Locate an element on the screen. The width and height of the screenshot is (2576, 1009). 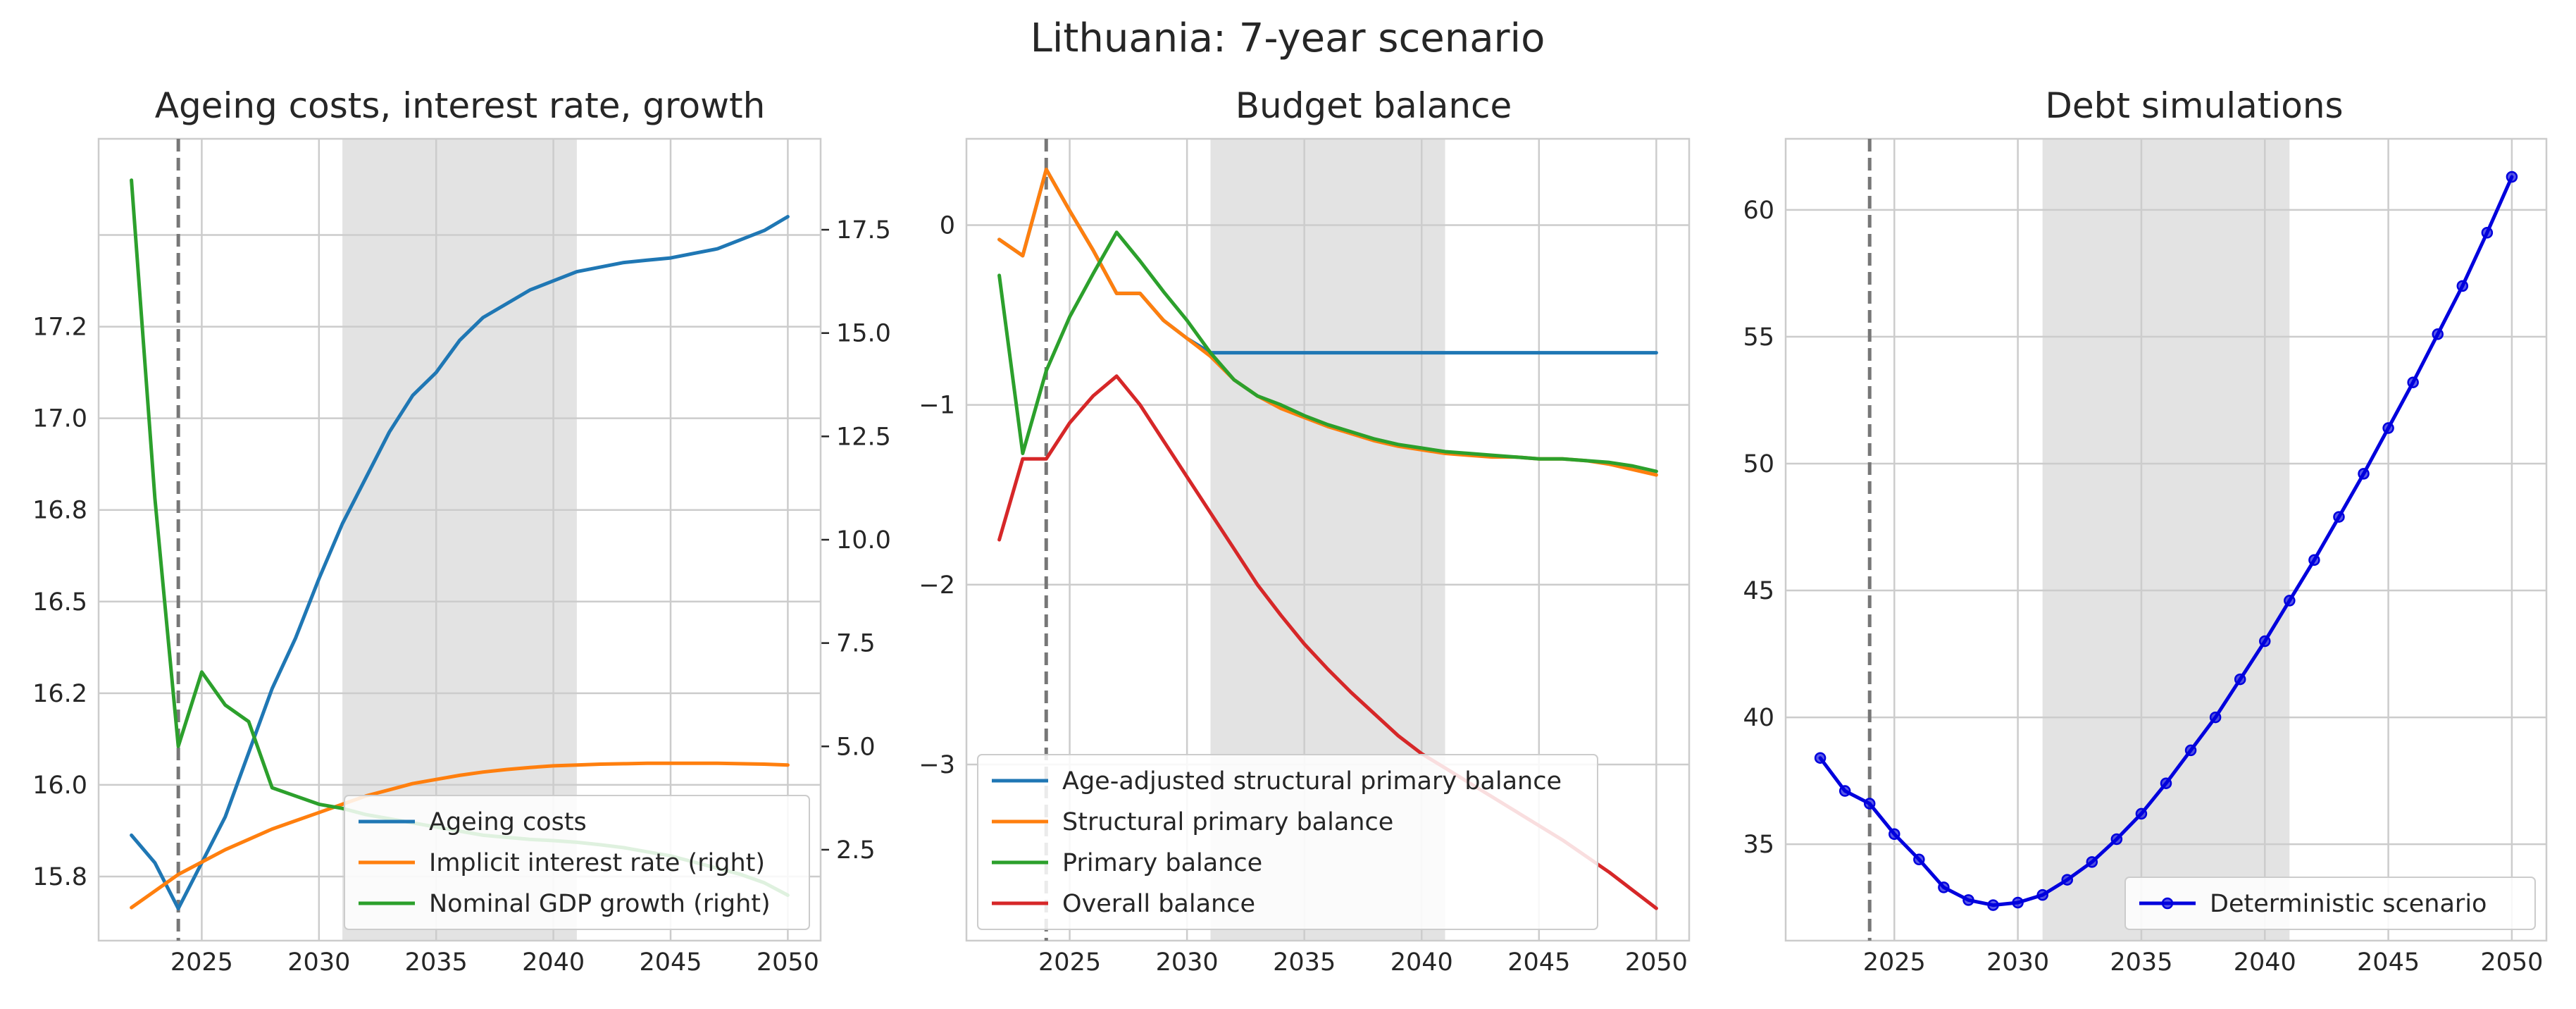
y2-tick-label: 10.0 is located at coordinates (863, 540).